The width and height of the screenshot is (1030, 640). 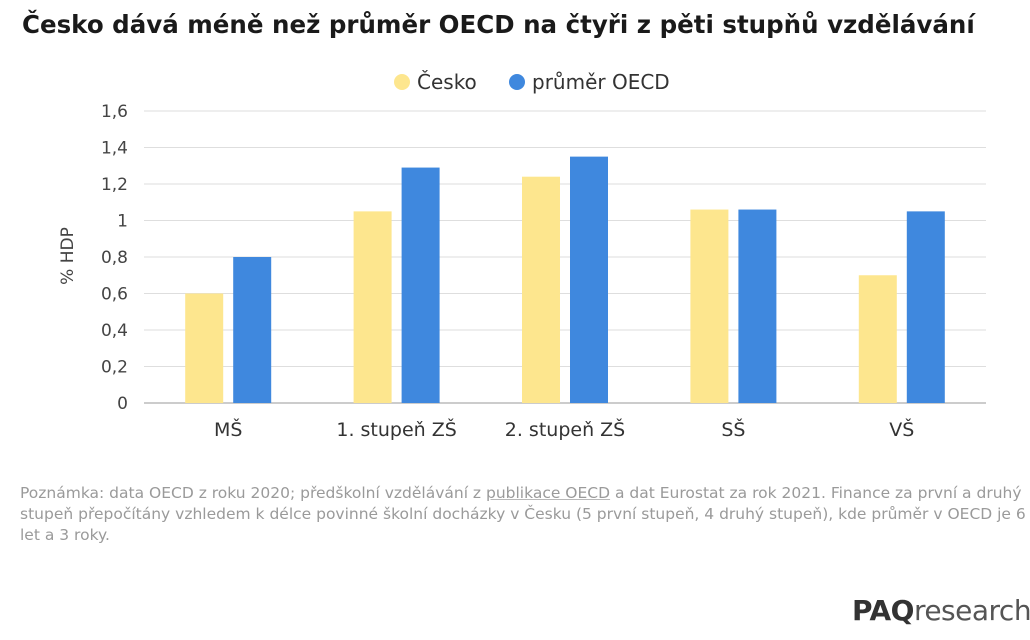 What do you see at coordinates (122, 222) in the screenshot?
I see `y-tick-label: 1` at bounding box center [122, 222].